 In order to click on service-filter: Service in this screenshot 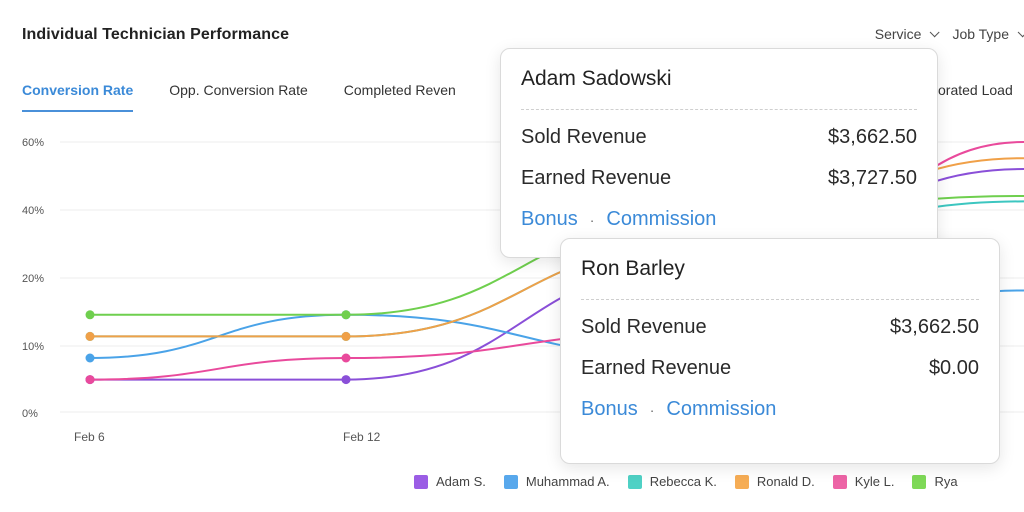, I will do `click(907, 34)`.